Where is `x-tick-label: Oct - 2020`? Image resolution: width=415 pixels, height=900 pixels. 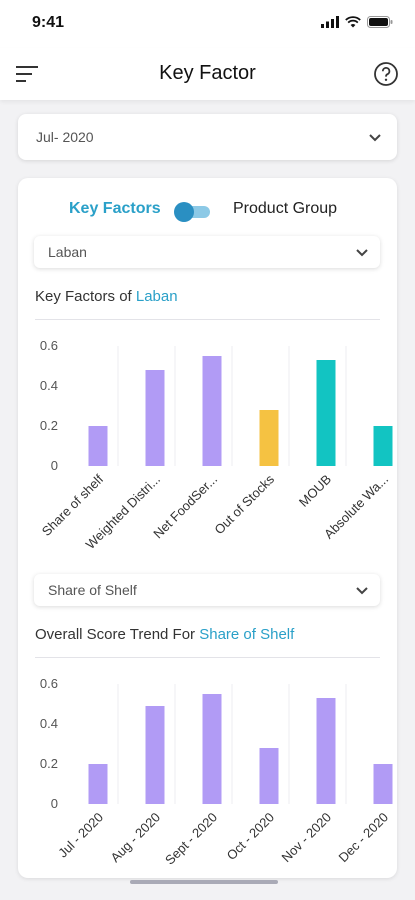
x-tick-label: Oct - 2020 is located at coordinates (251, 837).